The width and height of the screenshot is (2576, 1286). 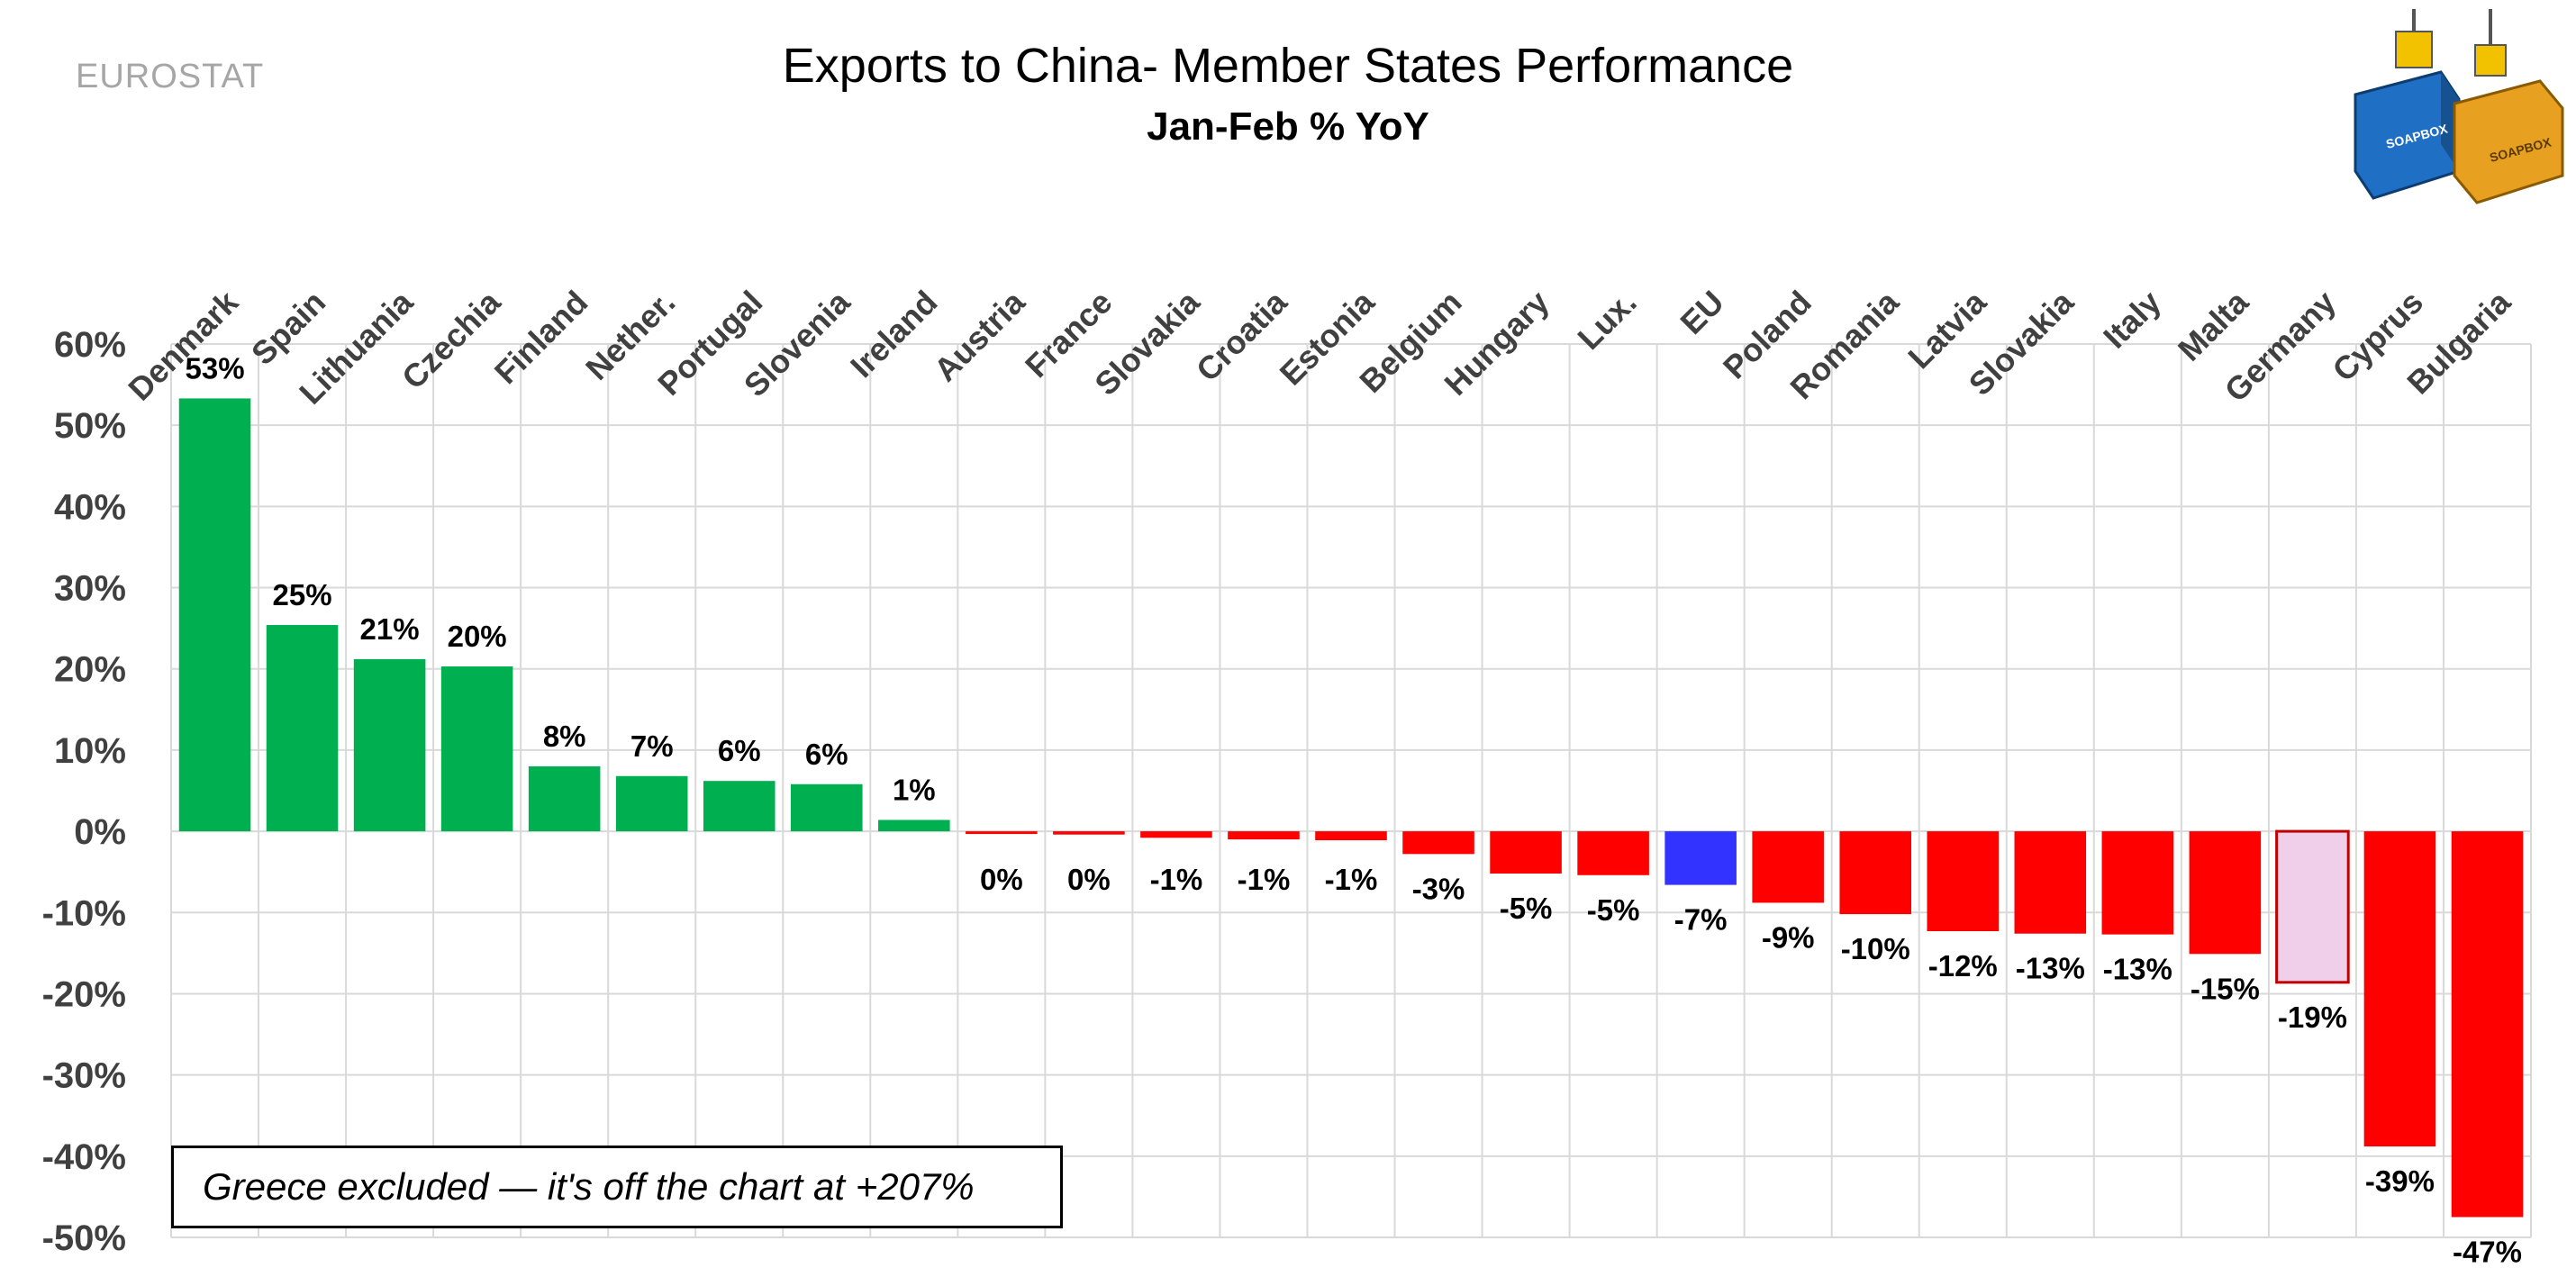 What do you see at coordinates (1089, 833) in the screenshot?
I see `bar-france` at bounding box center [1089, 833].